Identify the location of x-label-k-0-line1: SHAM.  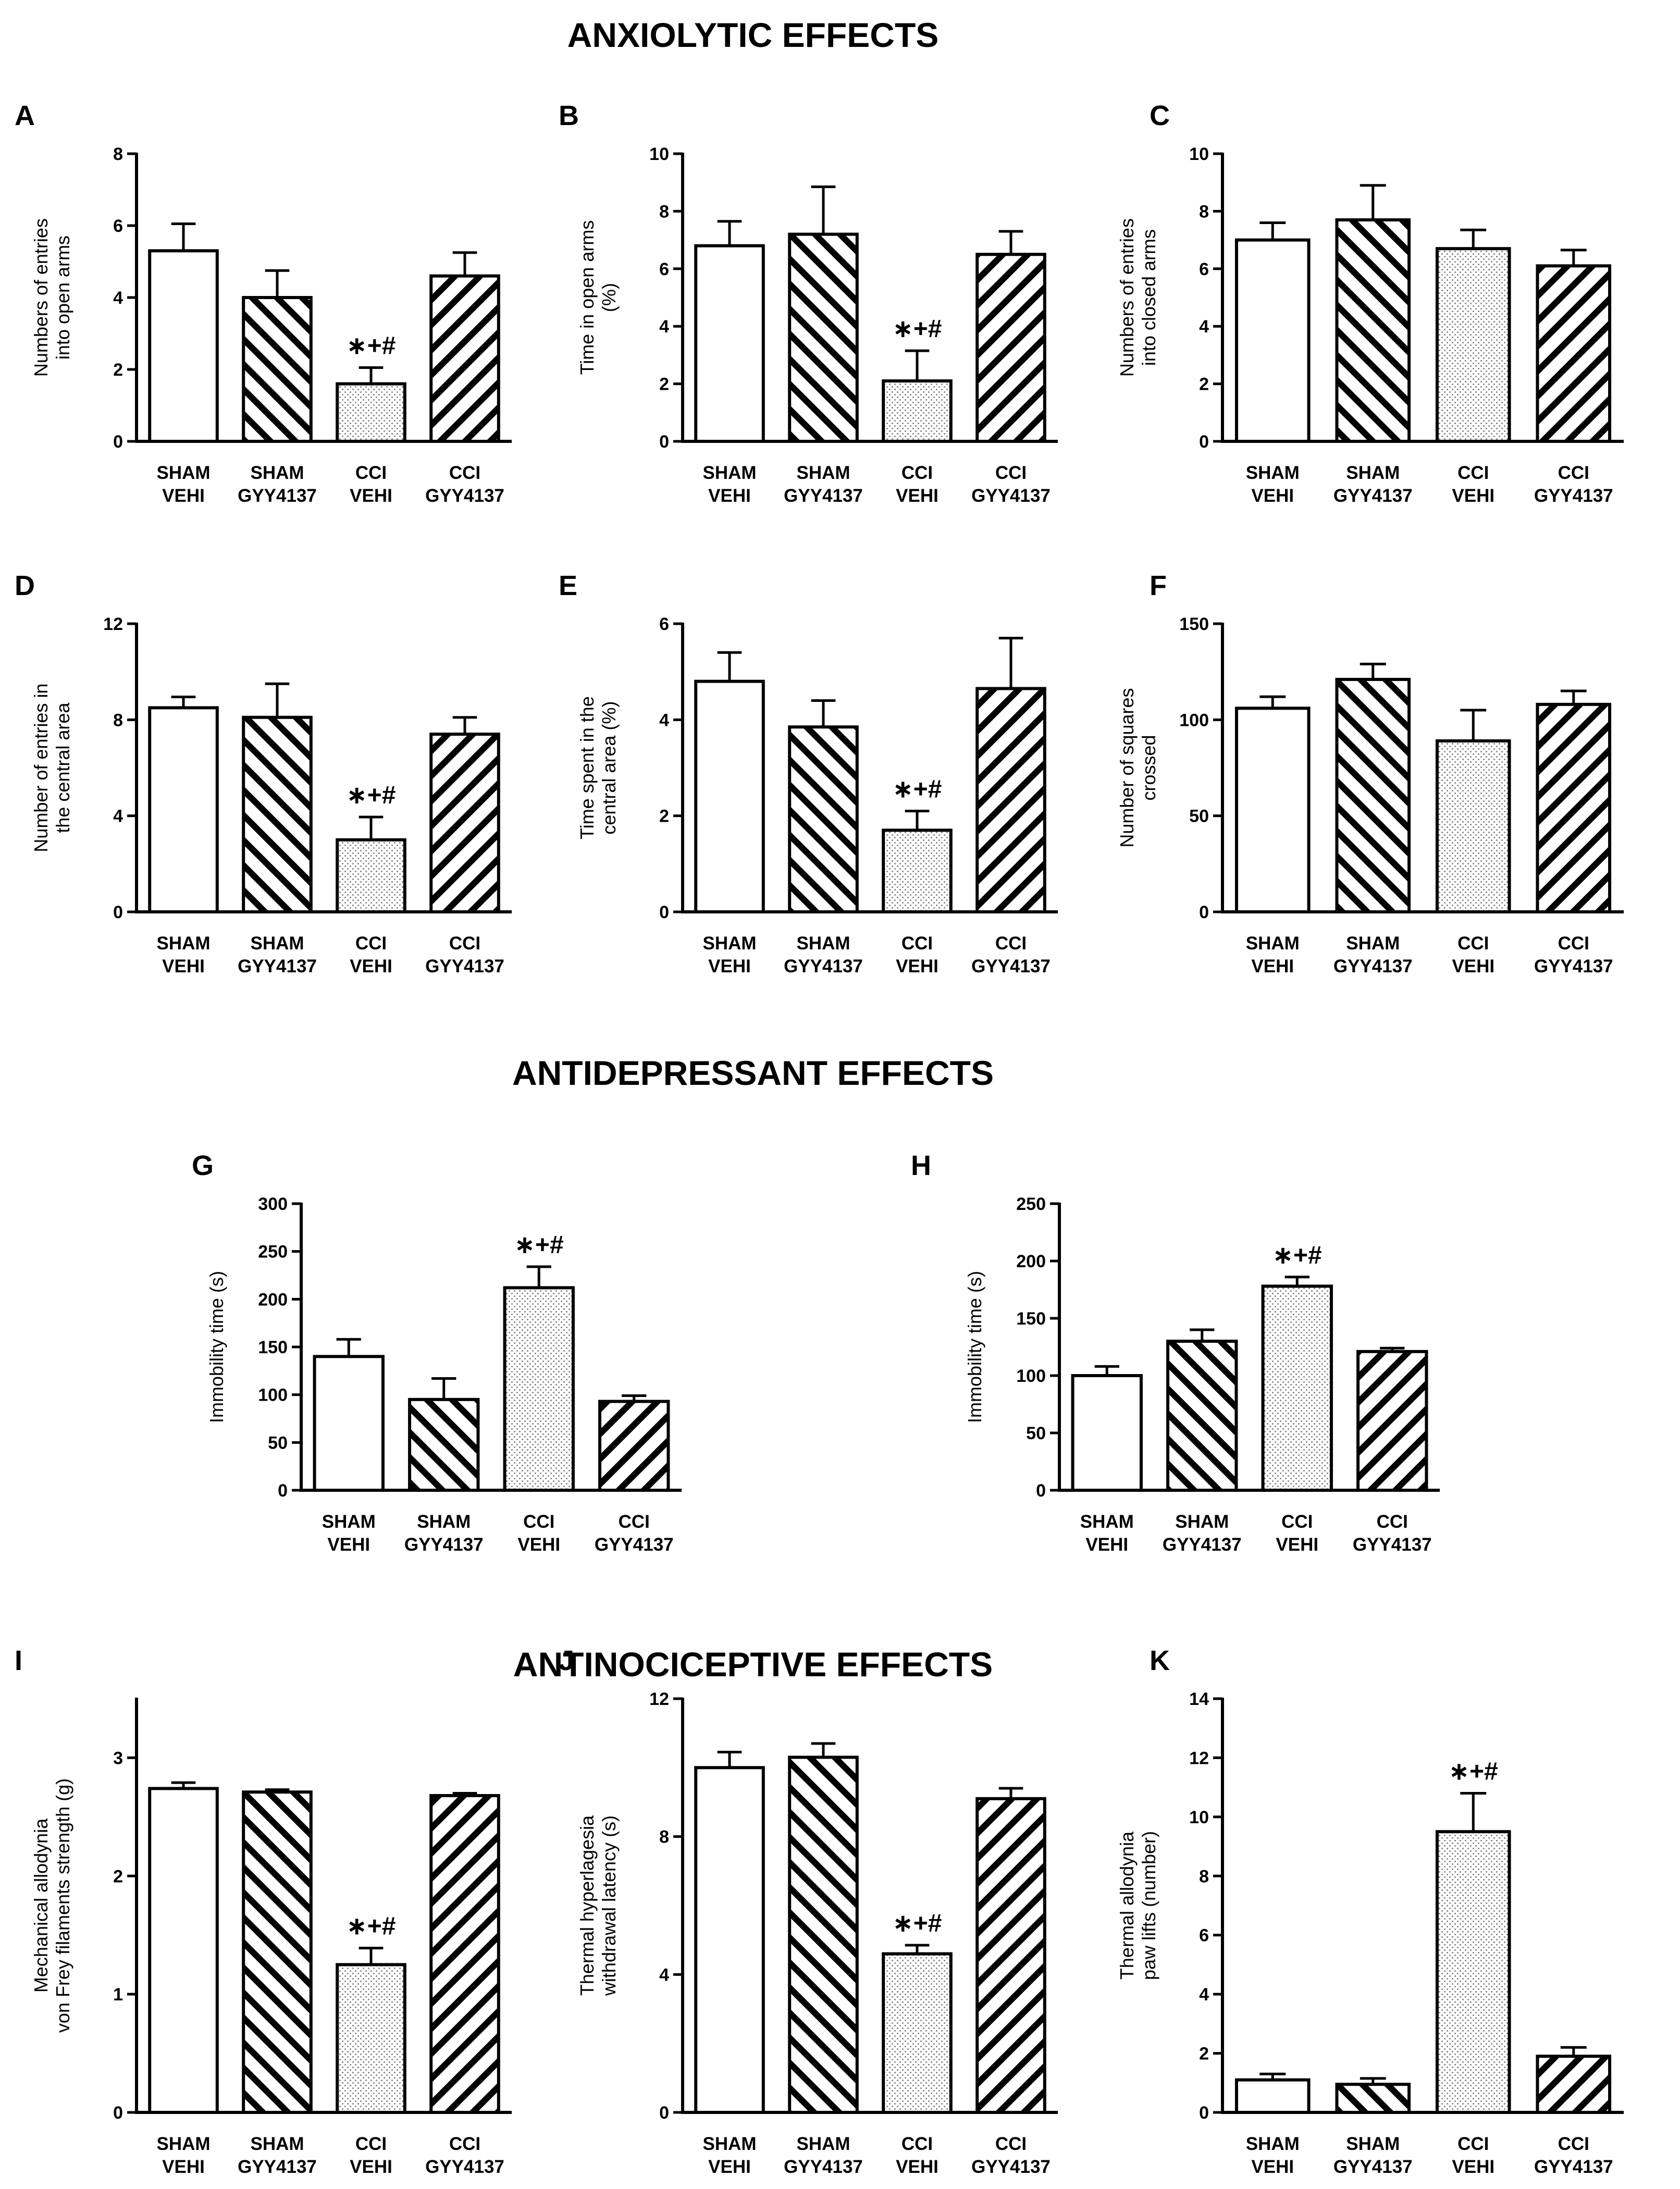
(1273, 2144).